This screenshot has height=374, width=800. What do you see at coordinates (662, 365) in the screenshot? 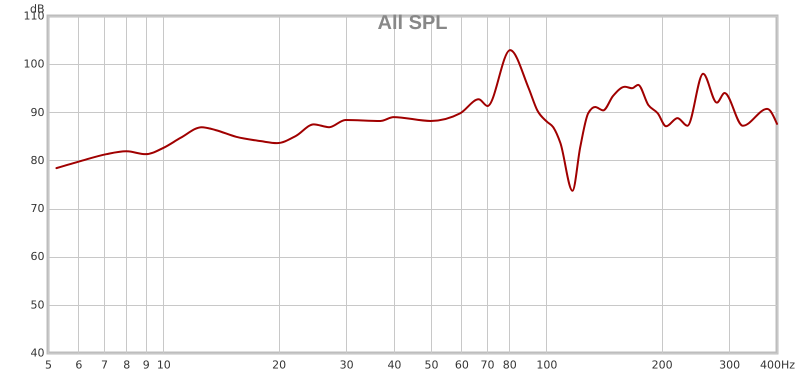
I see `x-tick-label: 200` at bounding box center [662, 365].